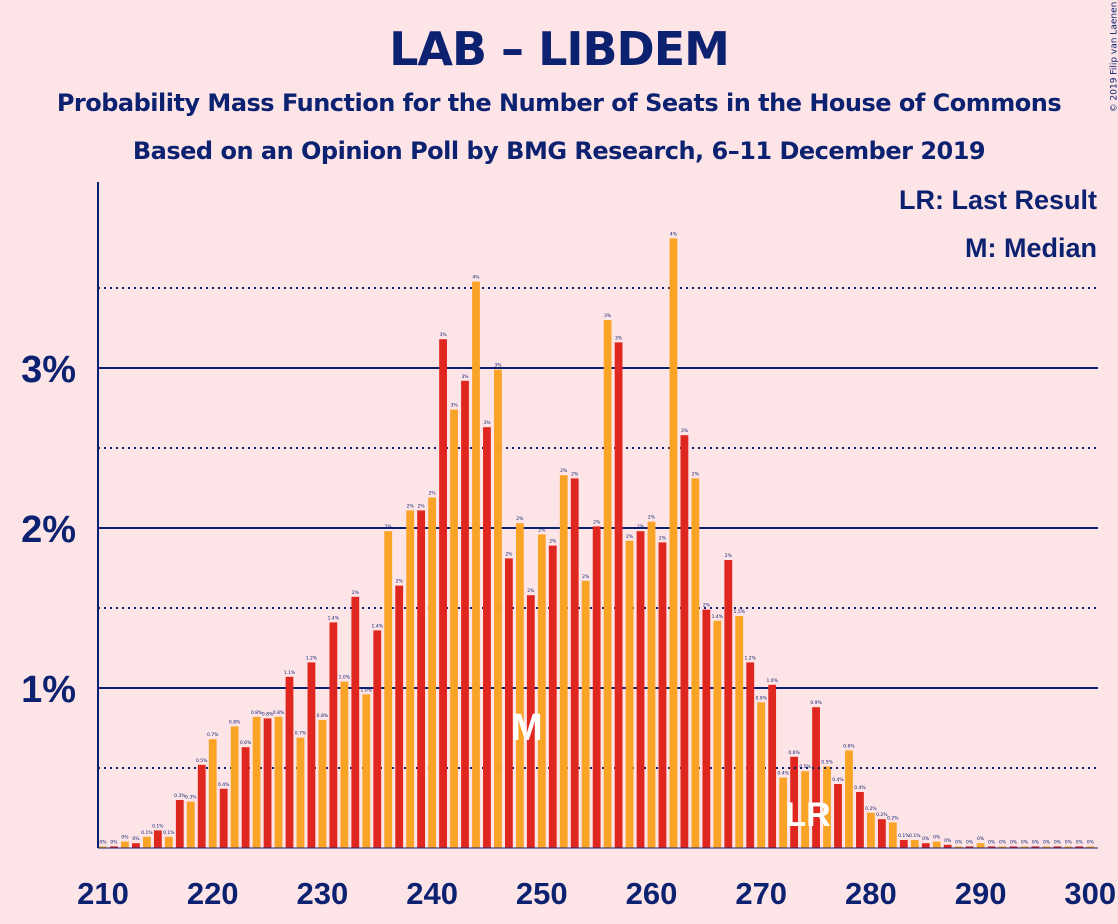  What do you see at coordinates (213, 893) in the screenshot?
I see `x-tick-label: 220` at bounding box center [213, 893].